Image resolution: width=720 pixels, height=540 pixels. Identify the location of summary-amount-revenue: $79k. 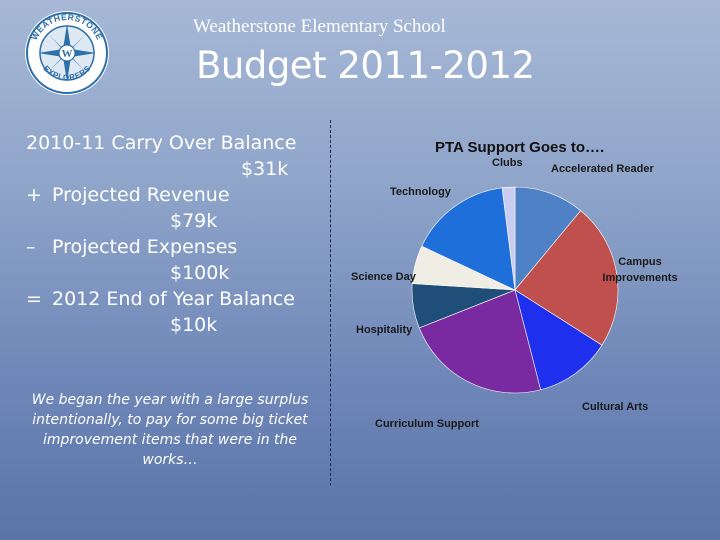
(194, 221).